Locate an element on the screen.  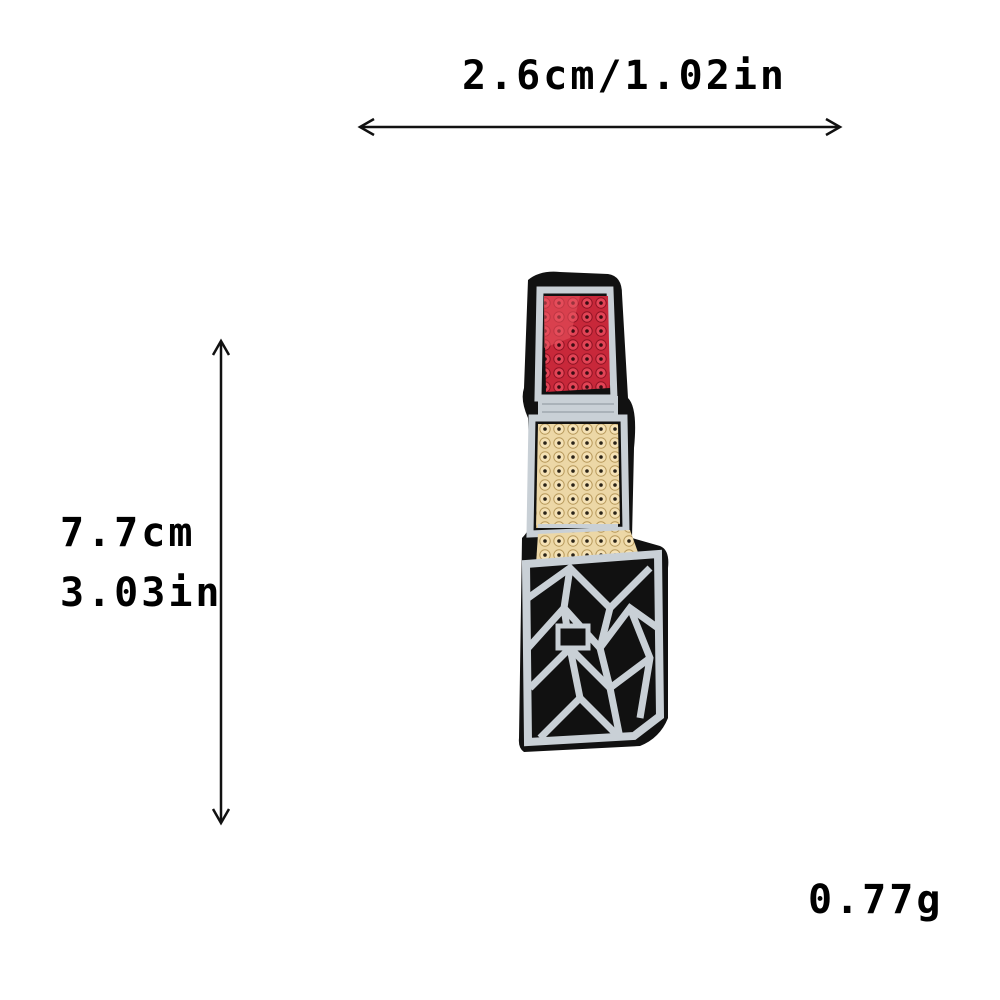
width-arrow is located at coordinates (600, 127).